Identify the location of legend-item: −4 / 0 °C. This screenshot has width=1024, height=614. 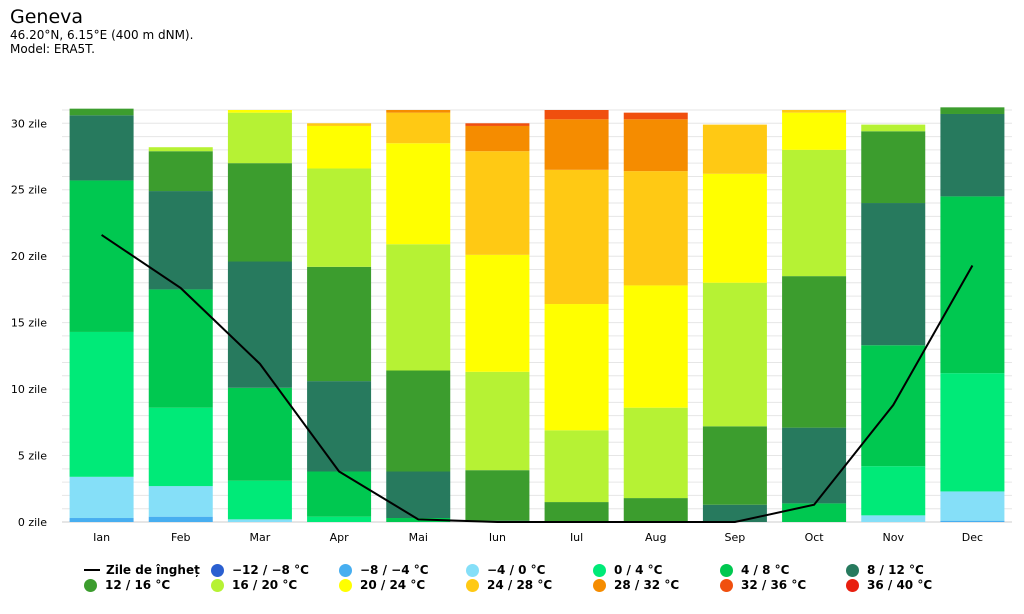
(505, 570).